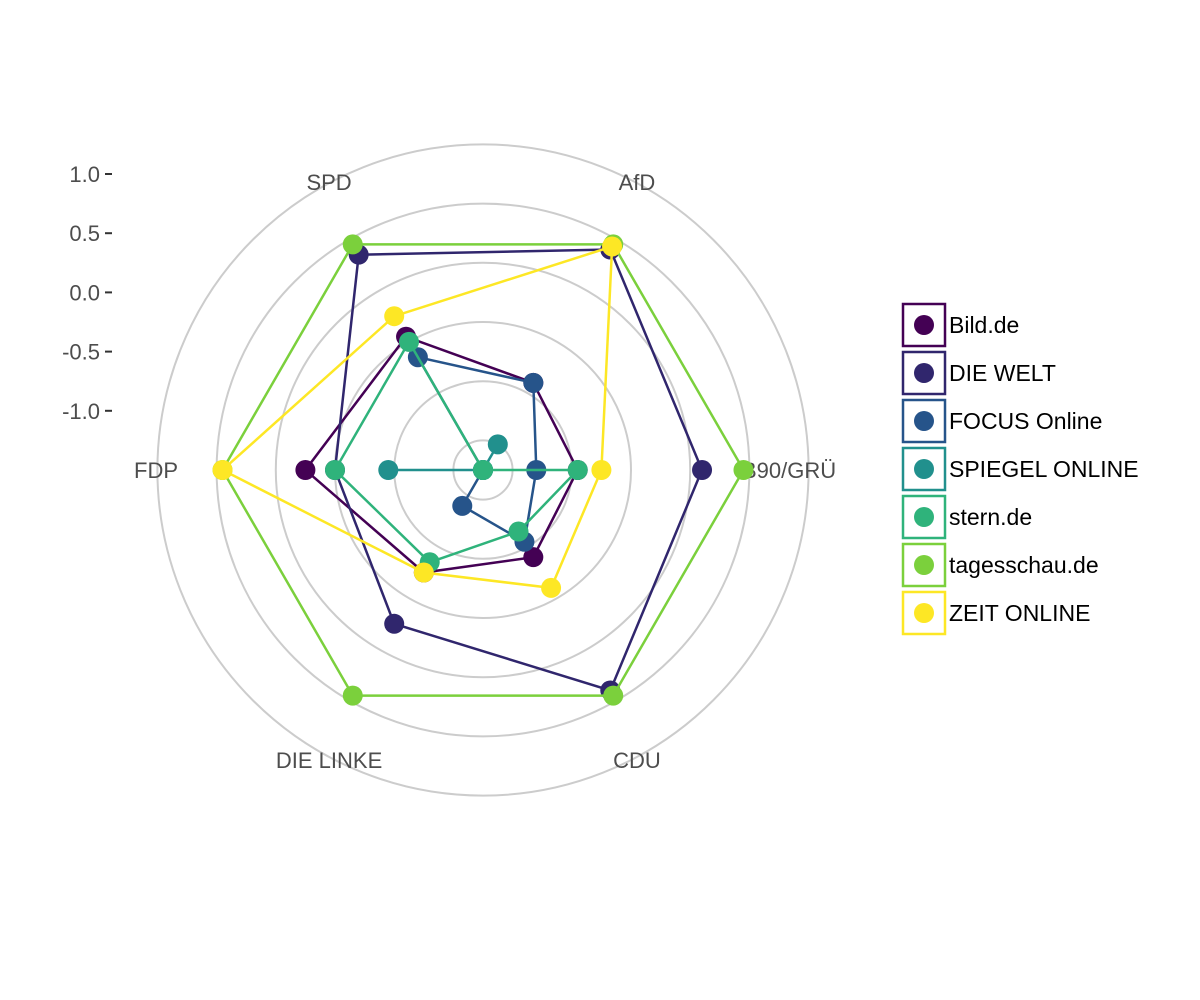 This screenshot has width=1200, height=1000. Describe the element at coordinates (84, 292) in the screenshot. I see `y-tick-label: 0.0` at that location.